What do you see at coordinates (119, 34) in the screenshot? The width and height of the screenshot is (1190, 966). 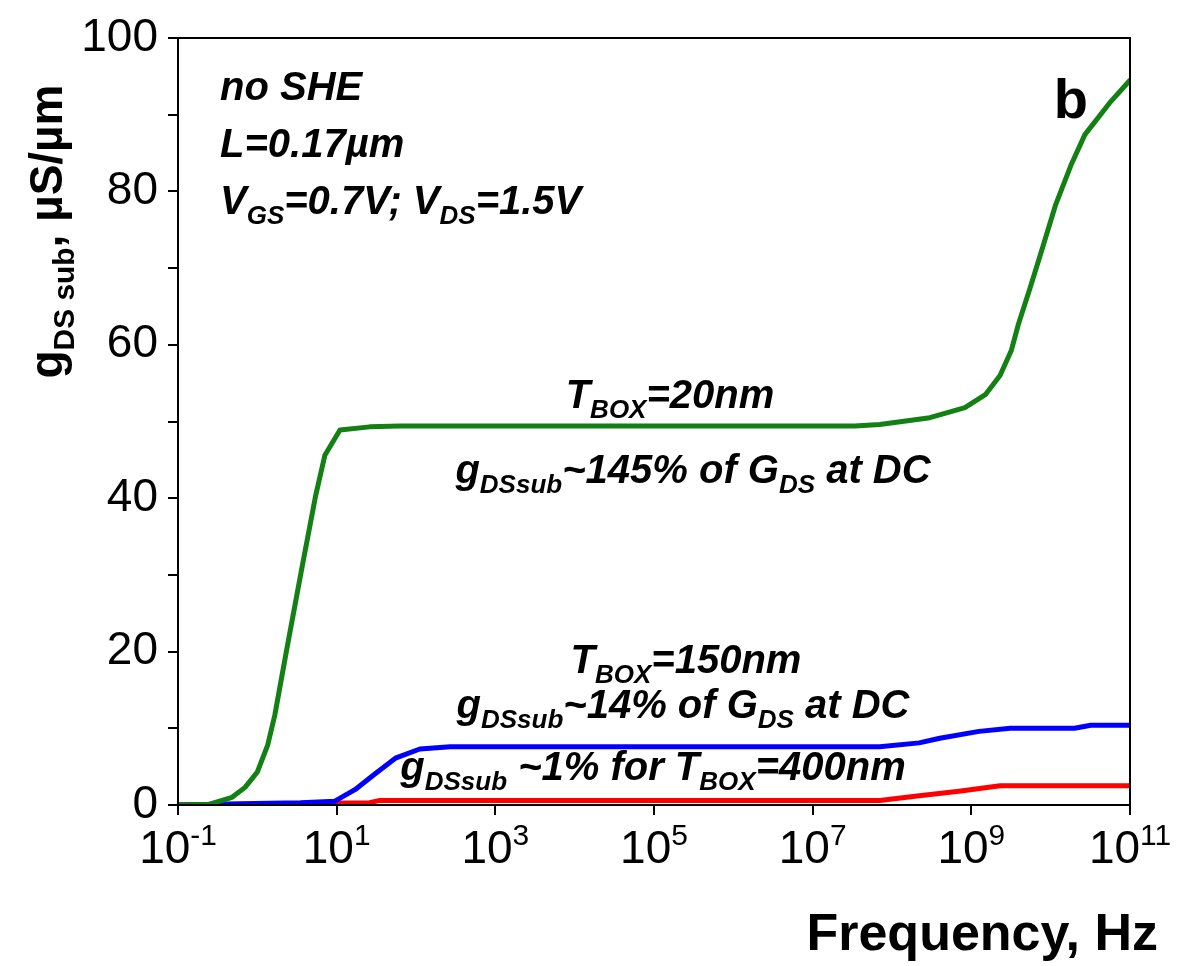 I see `y-tick-label: 100` at bounding box center [119, 34].